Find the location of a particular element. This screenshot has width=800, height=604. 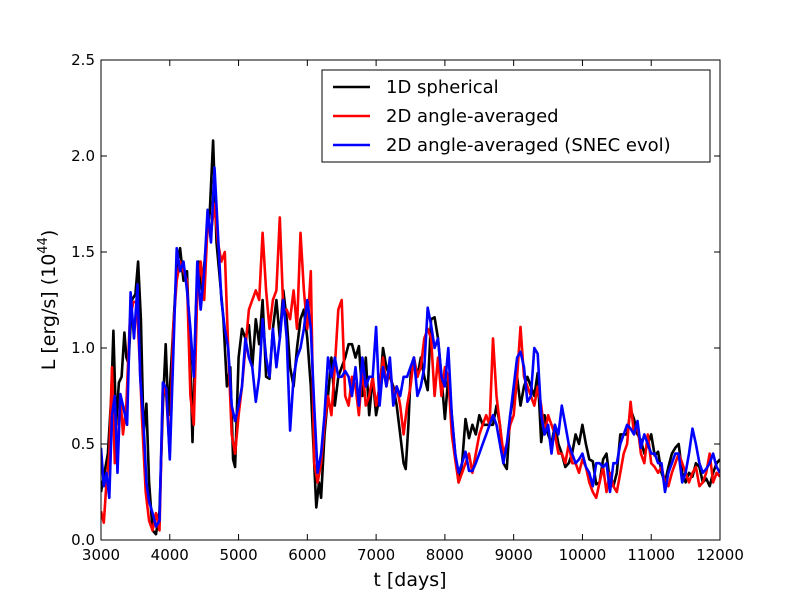

y-axis-label-close: ) is located at coordinates (49, 233).